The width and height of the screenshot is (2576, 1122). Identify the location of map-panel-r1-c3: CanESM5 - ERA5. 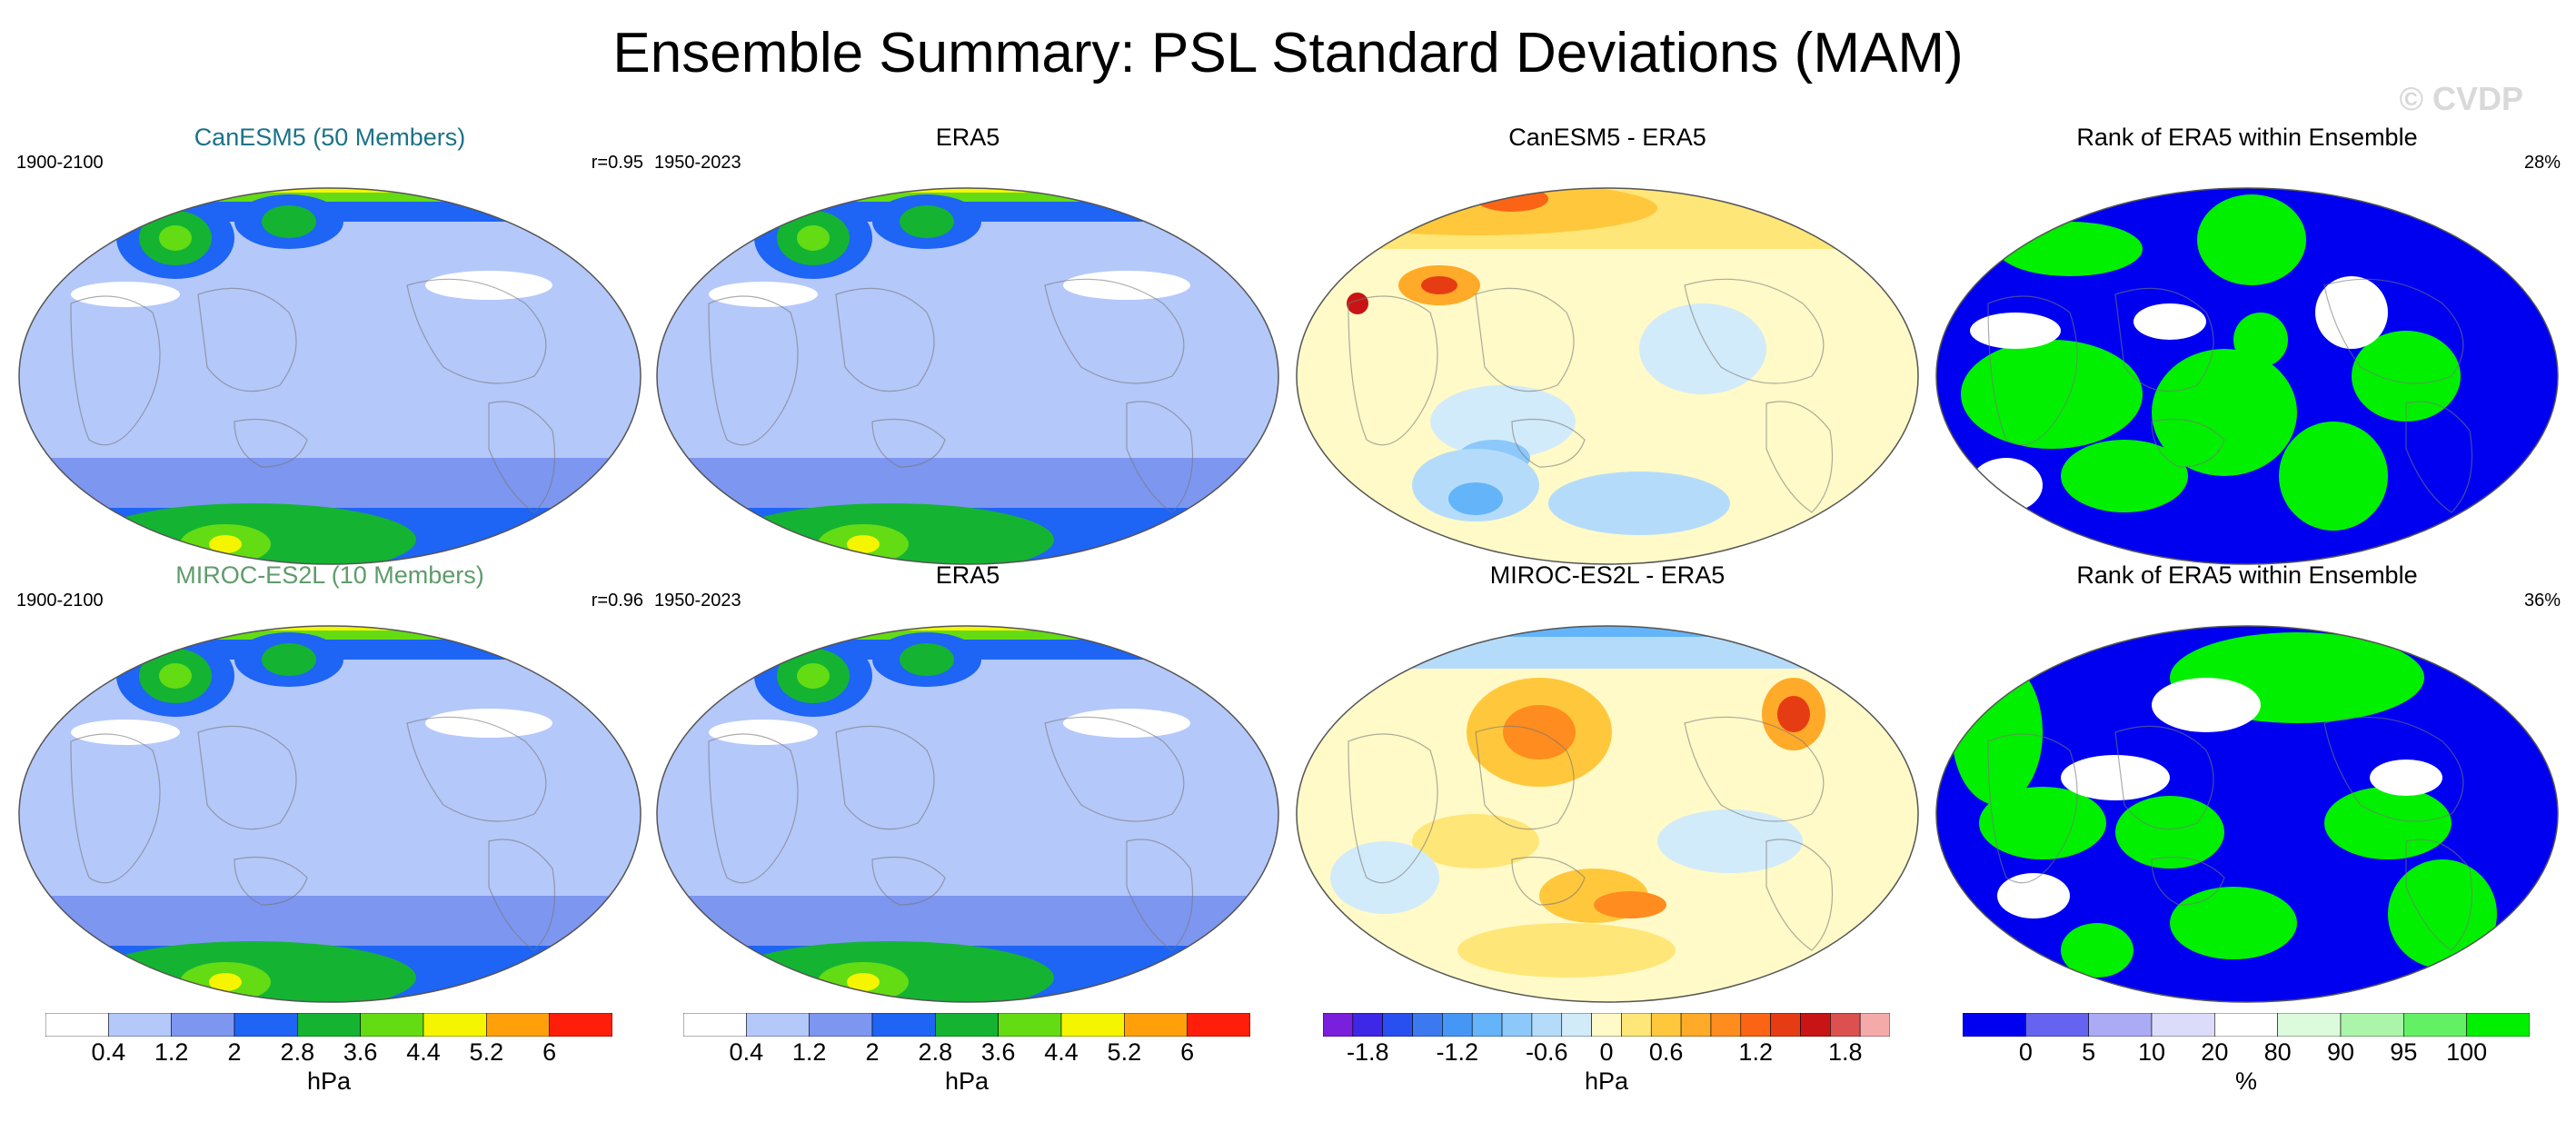
(1608, 345).